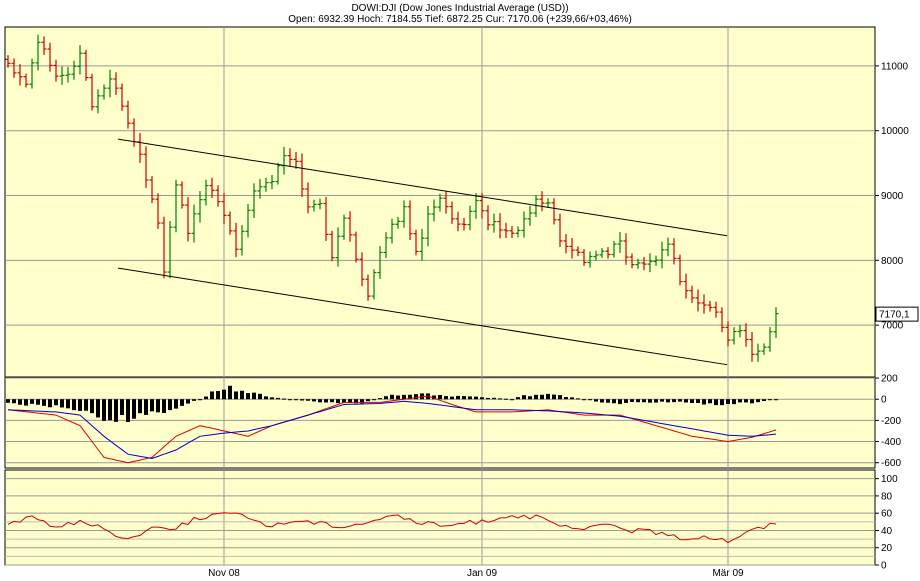  I want to click on x-tick-label: Mär 09, so click(728, 573).